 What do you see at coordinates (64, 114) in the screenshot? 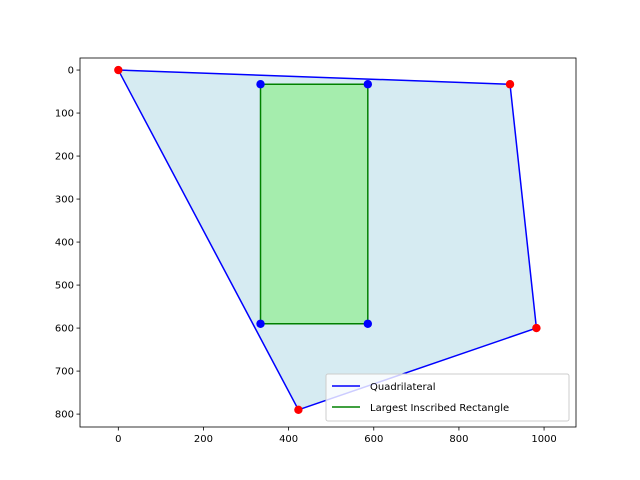
I see `y-tick-label: 100` at bounding box center [64, 114].